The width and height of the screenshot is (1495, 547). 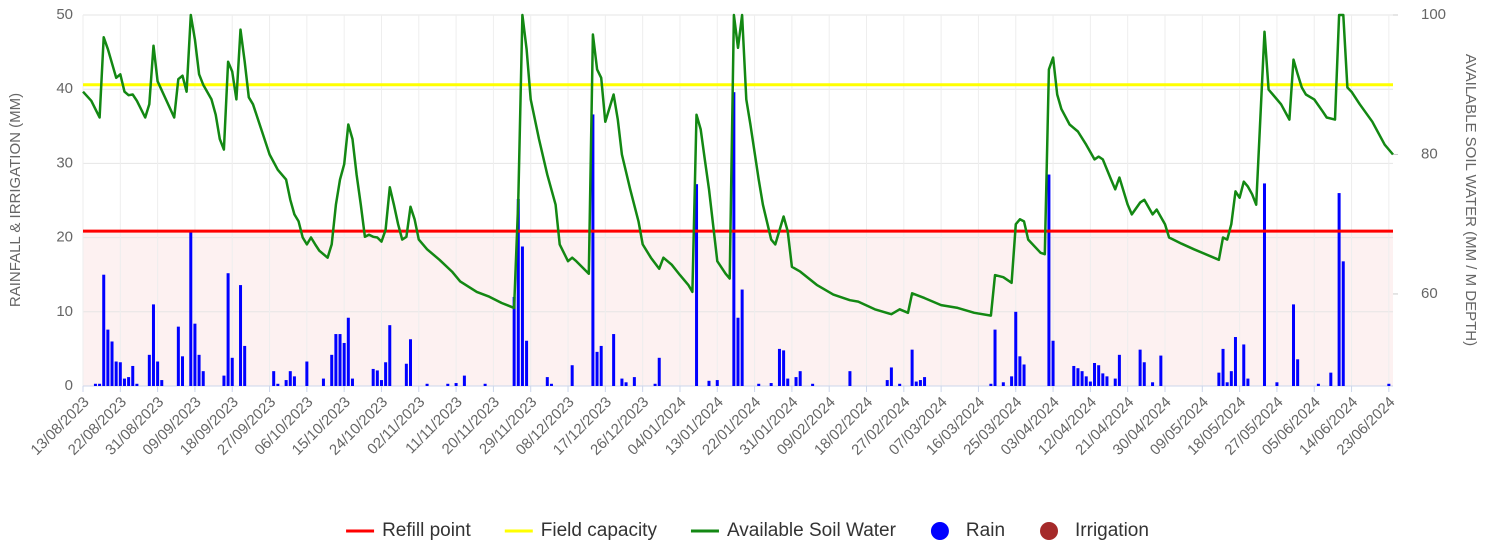 I want to click on legend-label: Irrigation, so click(x=1112, y=530).